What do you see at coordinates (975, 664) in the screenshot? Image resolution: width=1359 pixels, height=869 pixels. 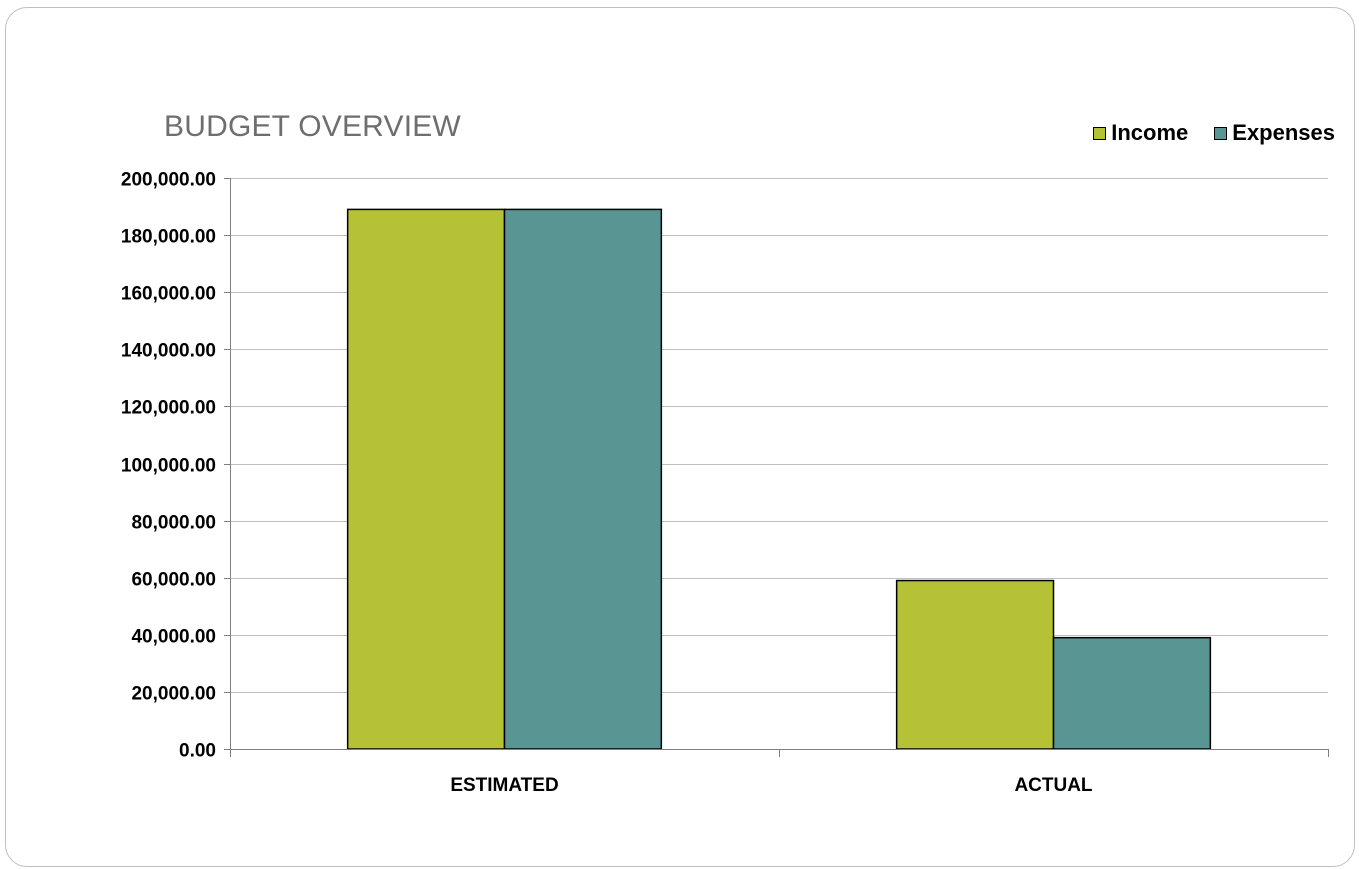 I see `bar-income-actual` at bounding box center [975, 664].